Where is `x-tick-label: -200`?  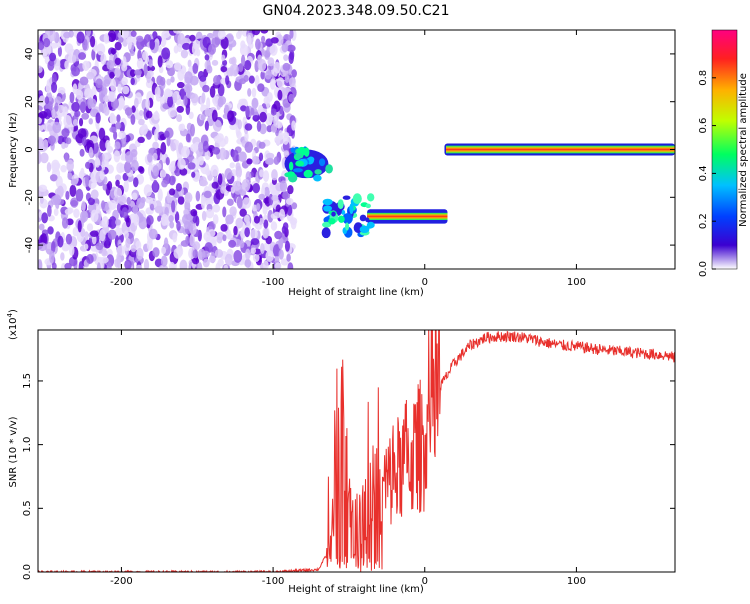
x-tick-label: -200 is located at coordinates (121, 581).